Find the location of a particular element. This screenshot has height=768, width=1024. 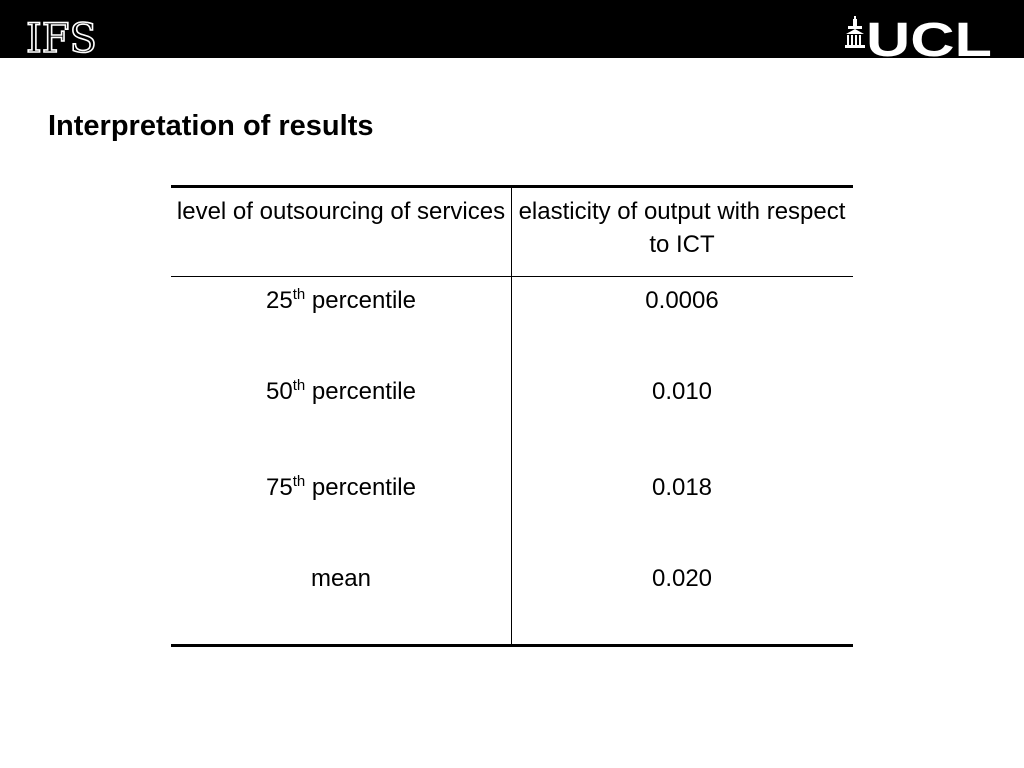

row-value-75th: 0.018 is located at coordinates (682, 487).